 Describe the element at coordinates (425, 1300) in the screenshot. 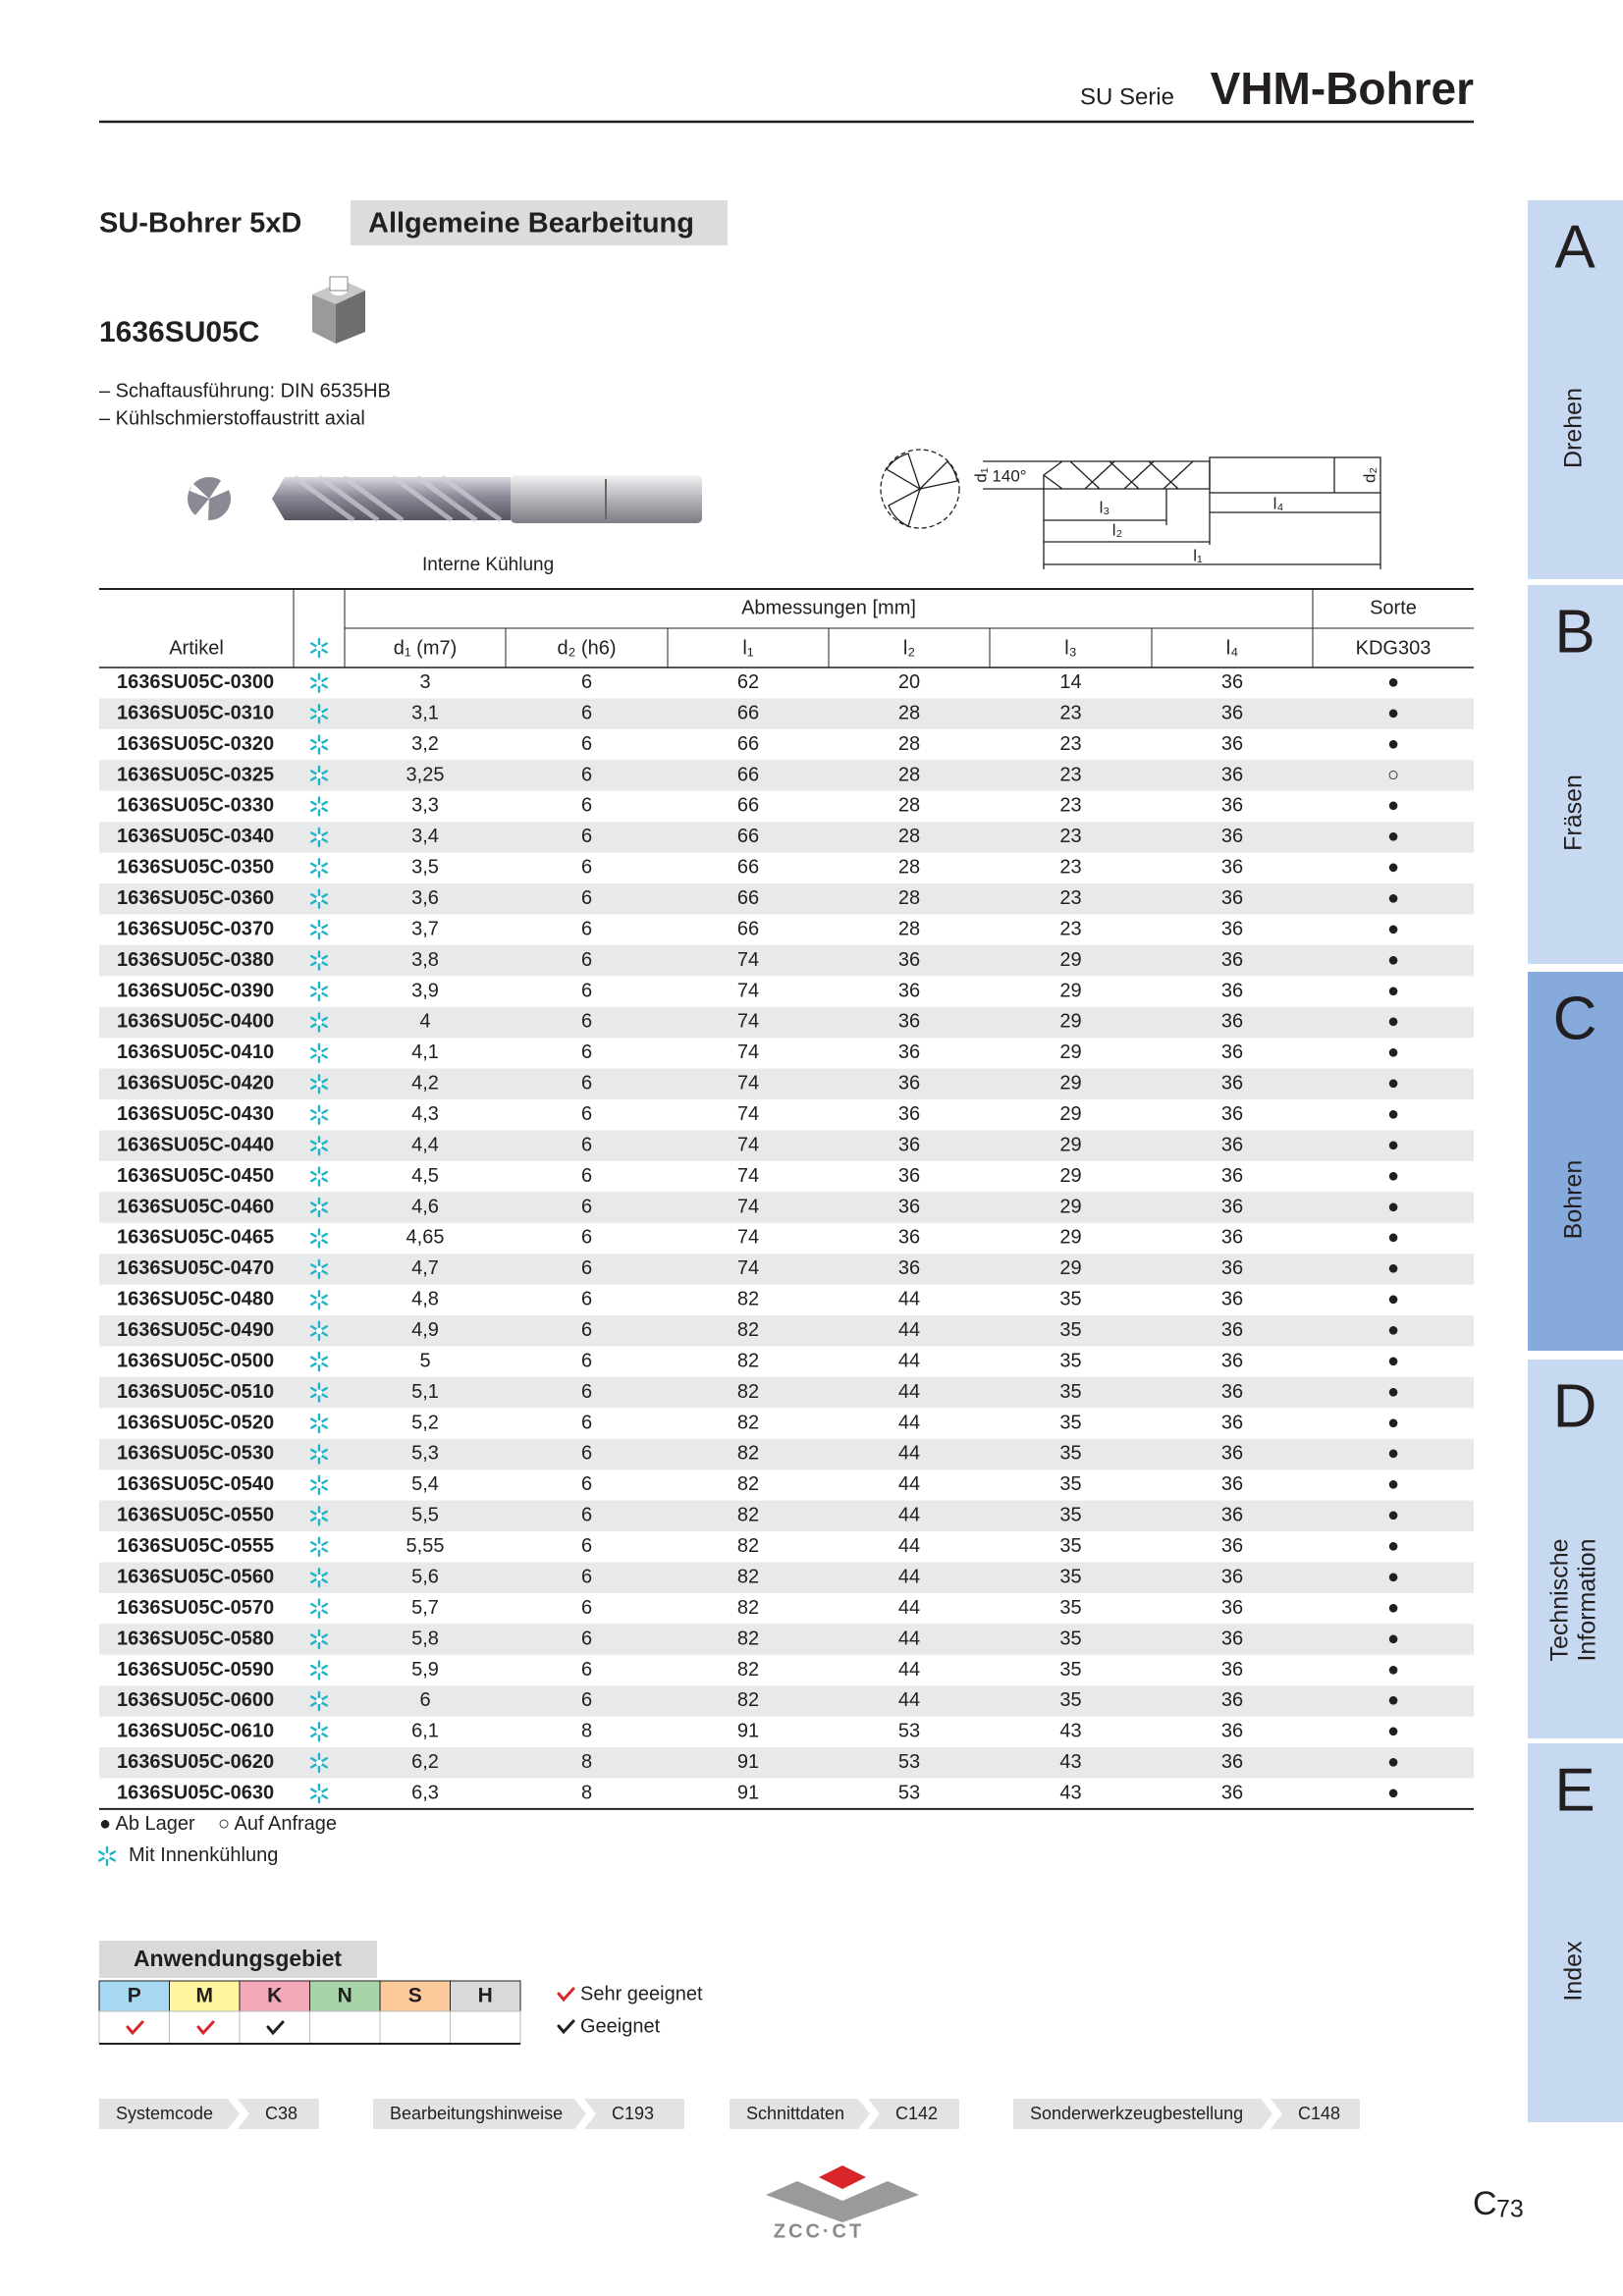

I see `dimension: 4,8` at that location.